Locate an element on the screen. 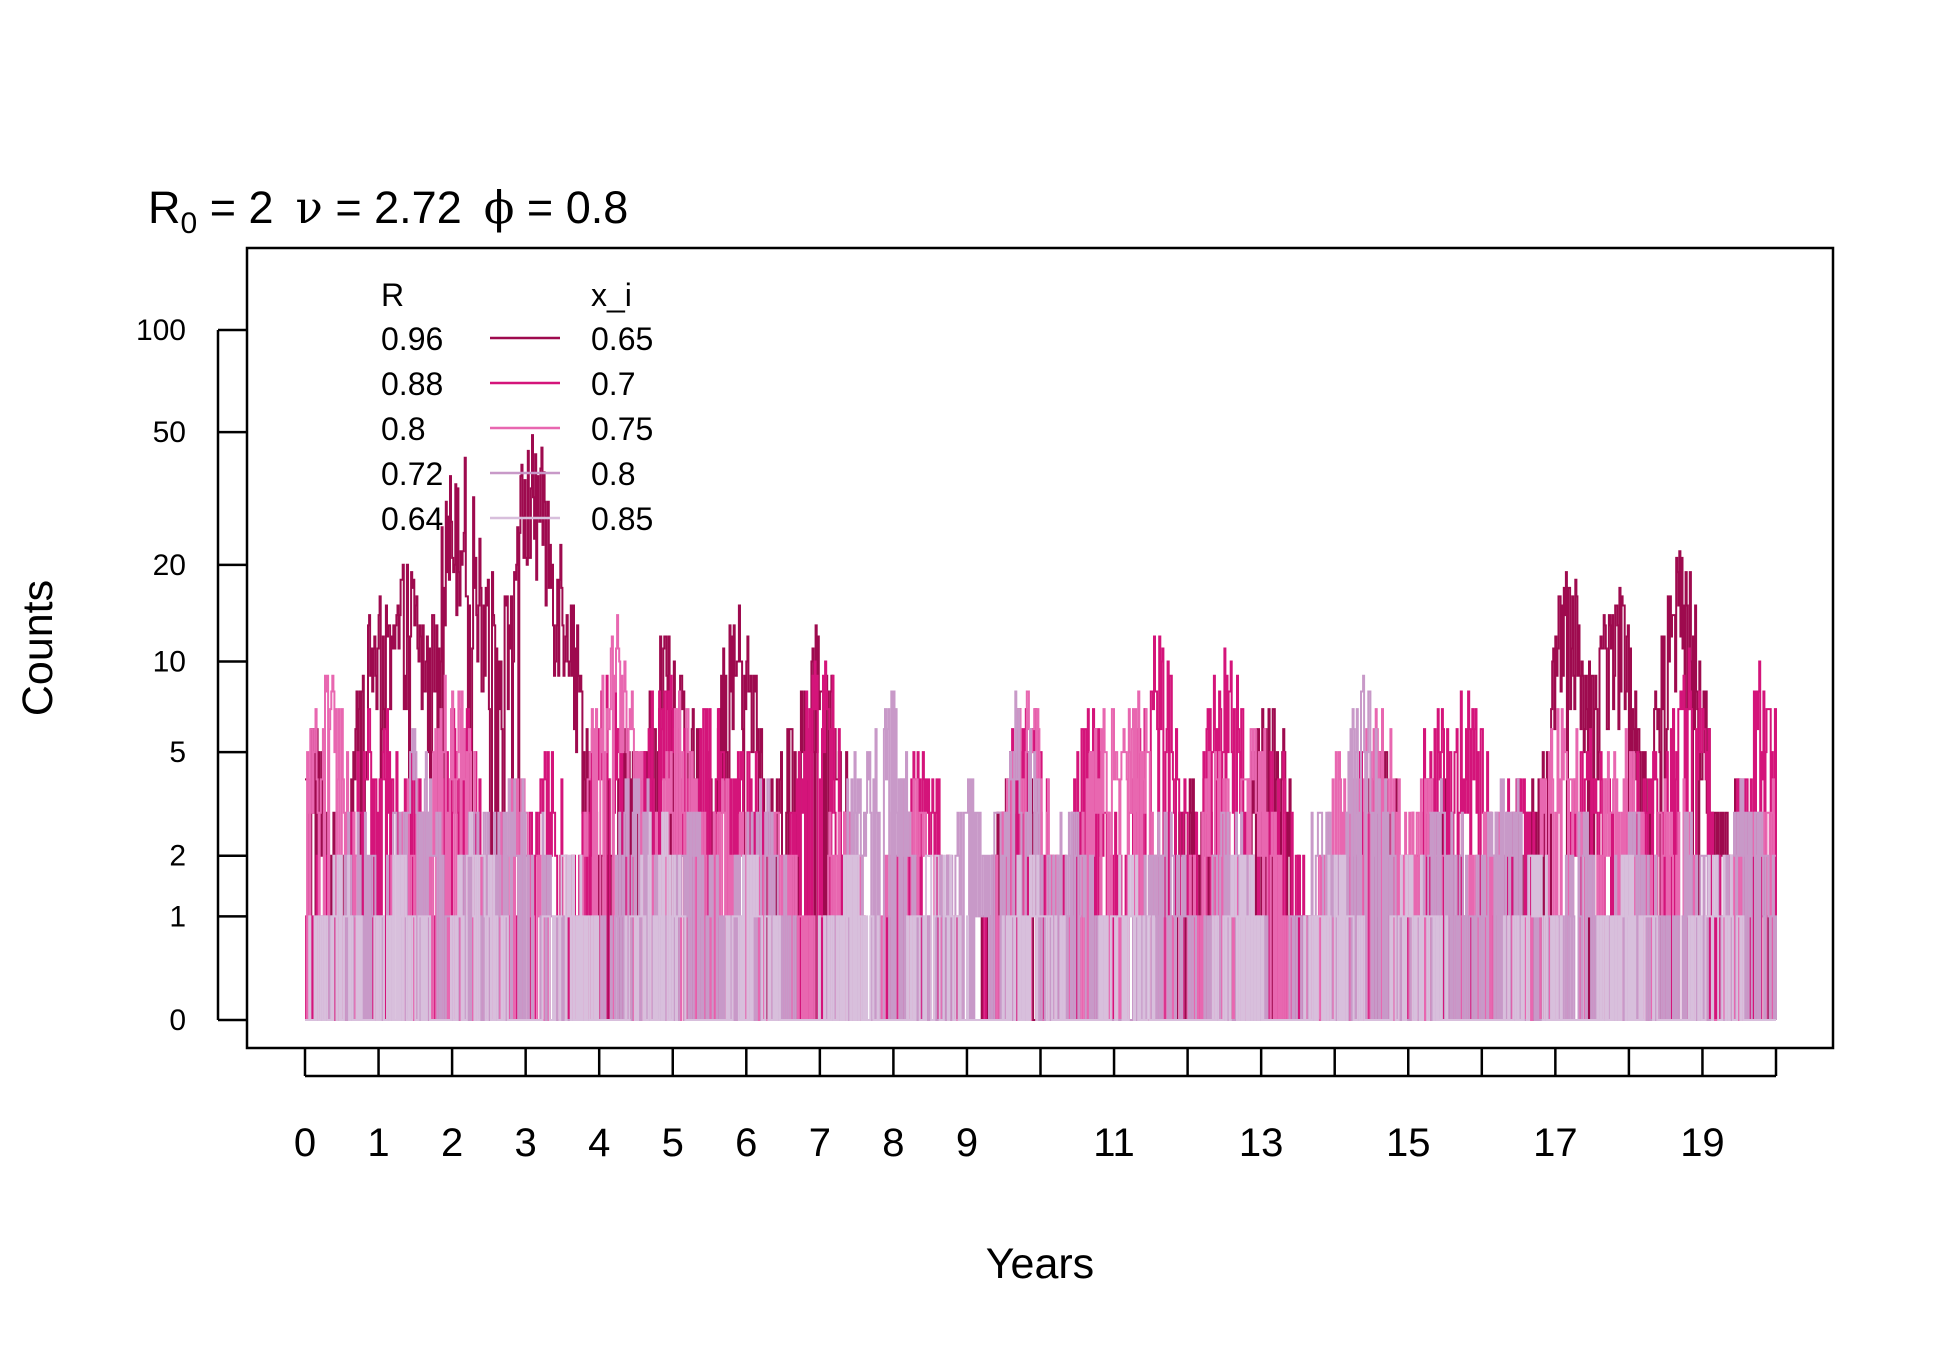 The image size is (1950, 1350). y-tick-label: 1 is located at coordinates (177, 916).